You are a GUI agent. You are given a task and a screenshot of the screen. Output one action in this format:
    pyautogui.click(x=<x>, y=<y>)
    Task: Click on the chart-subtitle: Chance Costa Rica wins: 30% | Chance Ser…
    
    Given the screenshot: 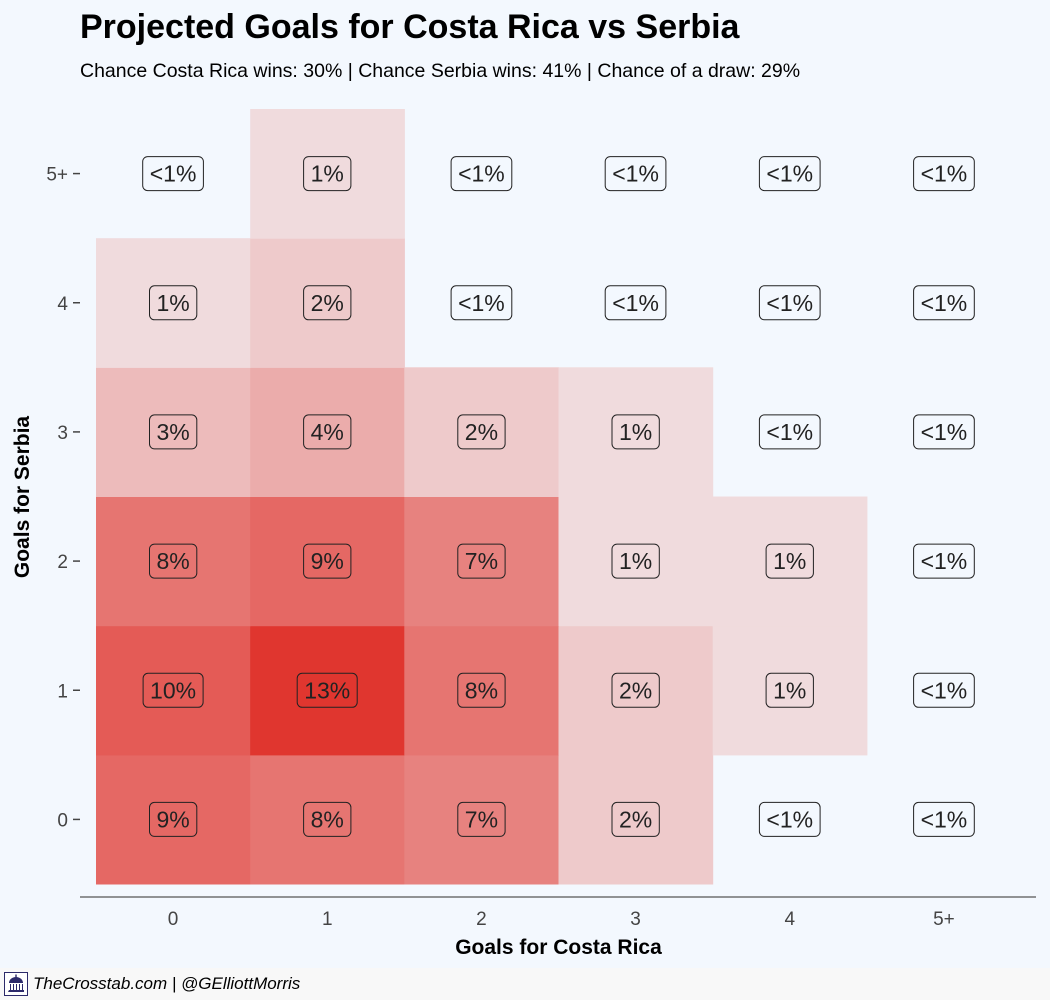 What is the action you would take?
    pyautogui.click(x=440, y=71)
    